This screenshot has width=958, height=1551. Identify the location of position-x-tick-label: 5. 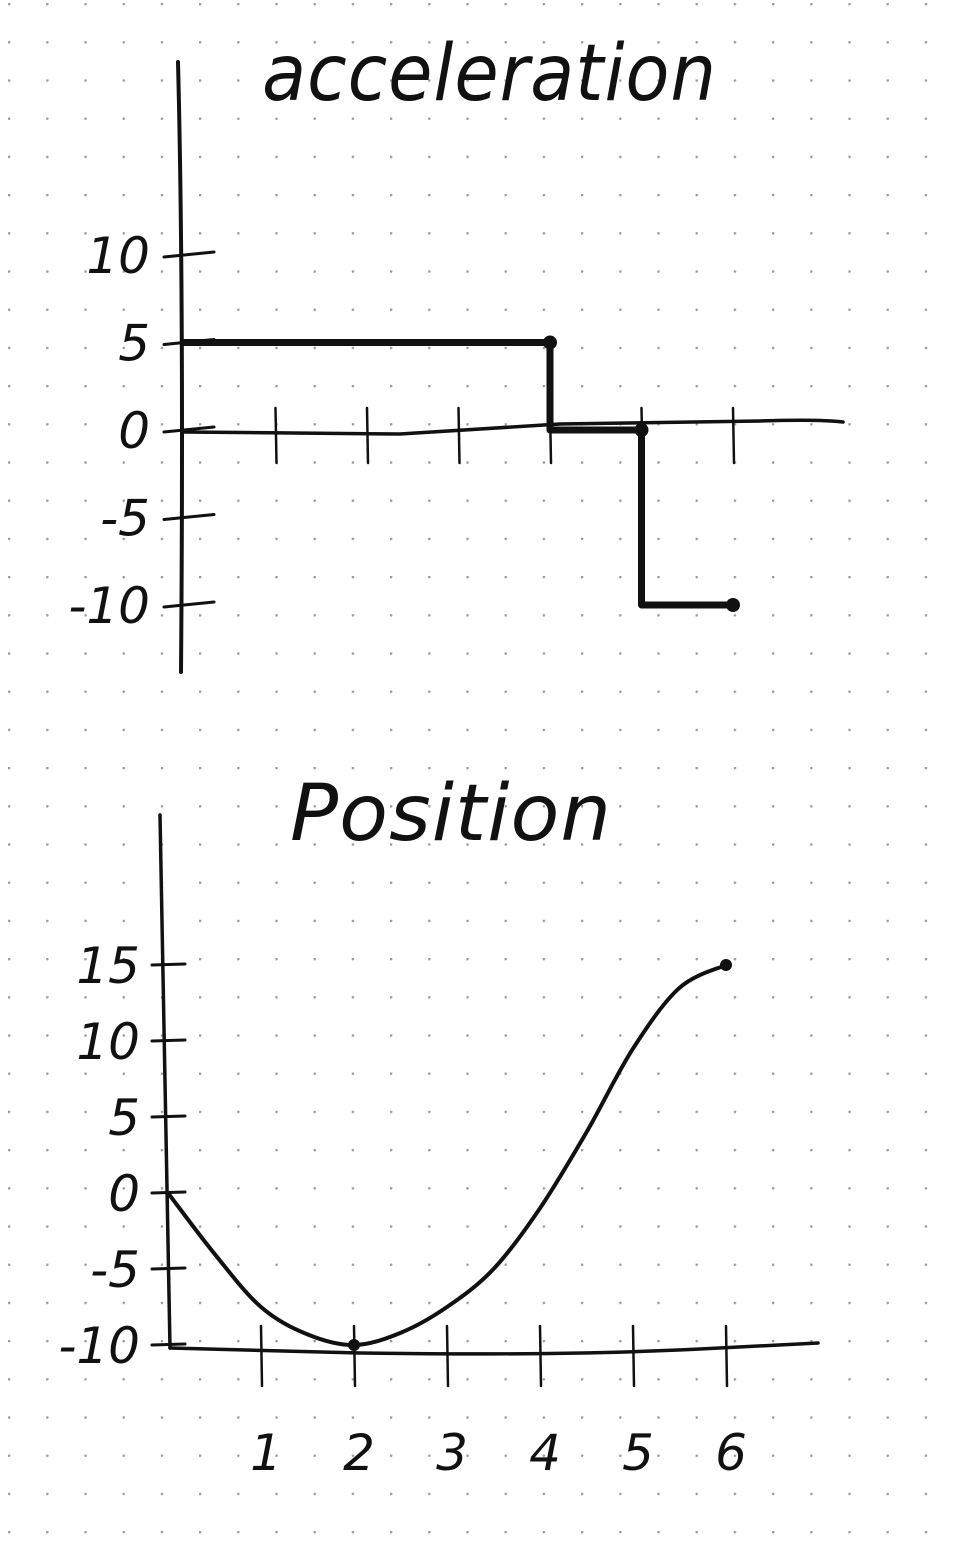
(638, 1453).